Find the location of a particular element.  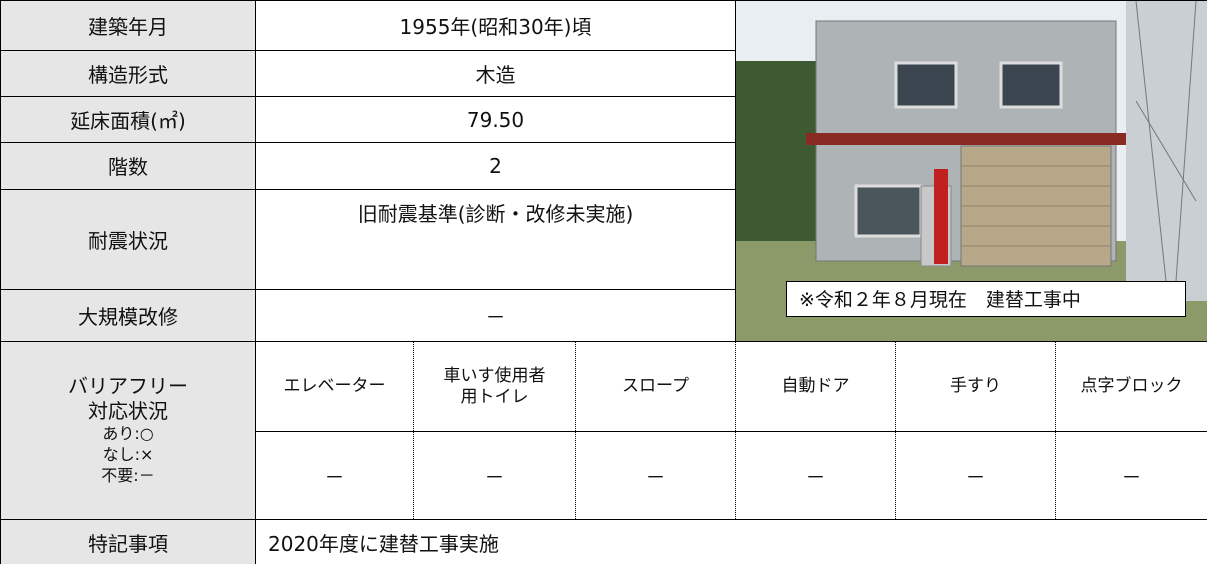

row-value: 2 is located at coordinates (495, 166).